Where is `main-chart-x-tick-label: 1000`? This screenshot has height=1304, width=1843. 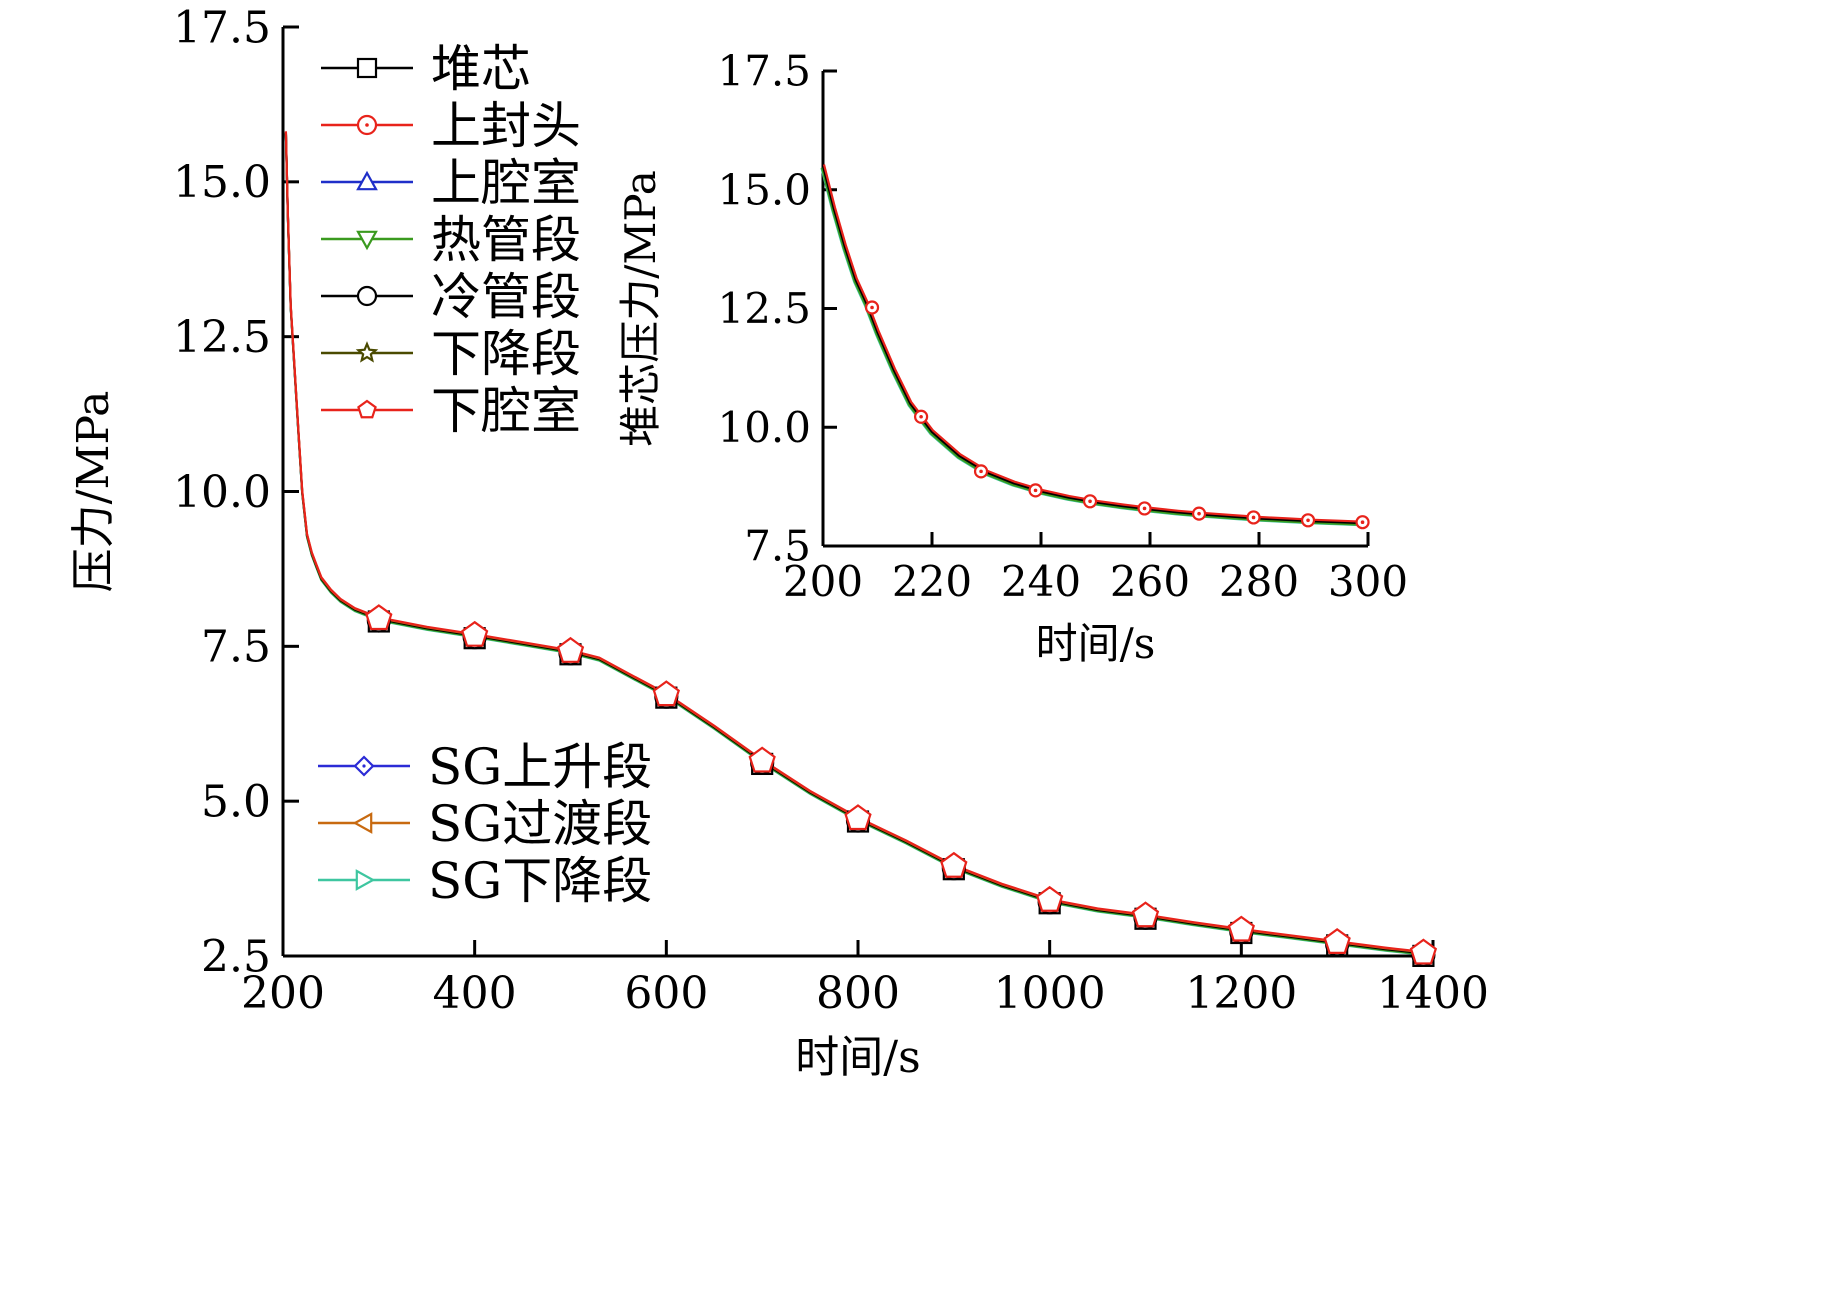 main-chart-x-tick-label: 1000 is located at coordinates (1050, 993).